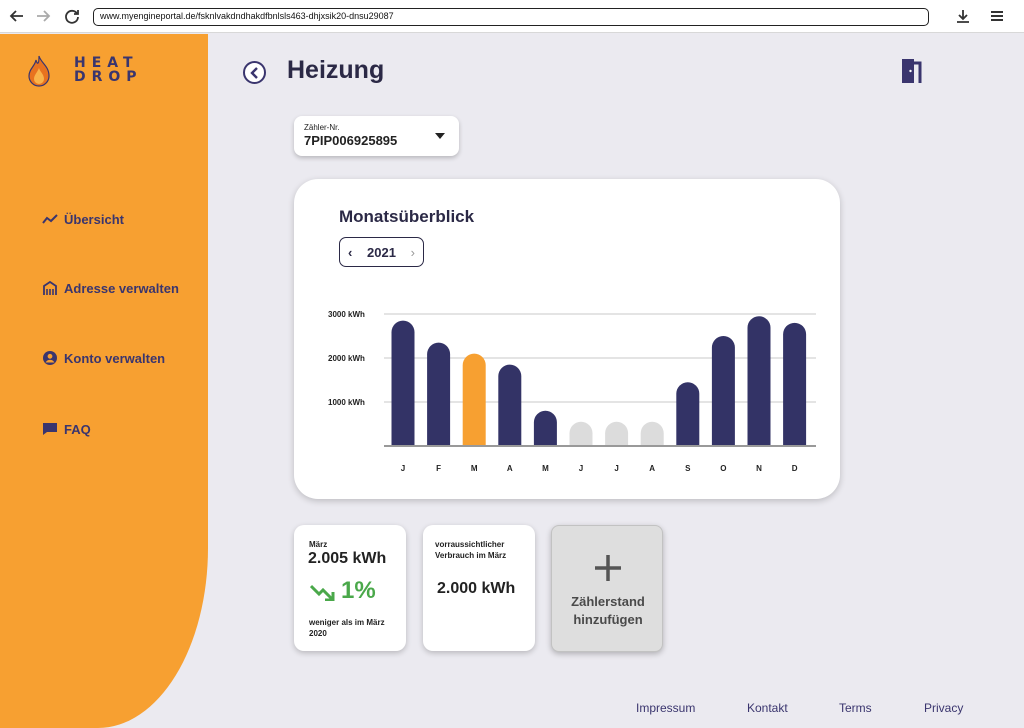 The image size is (1024, 728). Describe the element at coordinates (608, 611) in the screenshot. I see `add-label: Zählerstand hinzufügen` at that location.